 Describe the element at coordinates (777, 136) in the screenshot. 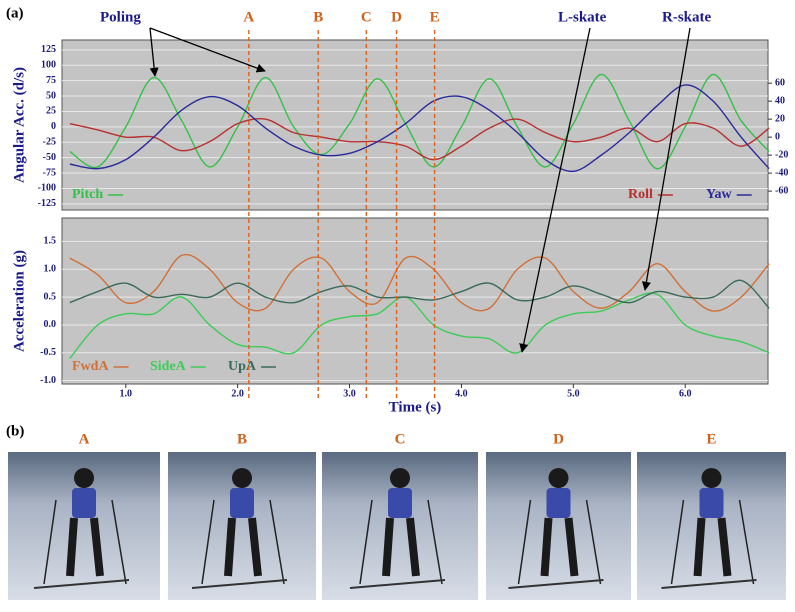

I see `y2-tick-label: 0` at that location.